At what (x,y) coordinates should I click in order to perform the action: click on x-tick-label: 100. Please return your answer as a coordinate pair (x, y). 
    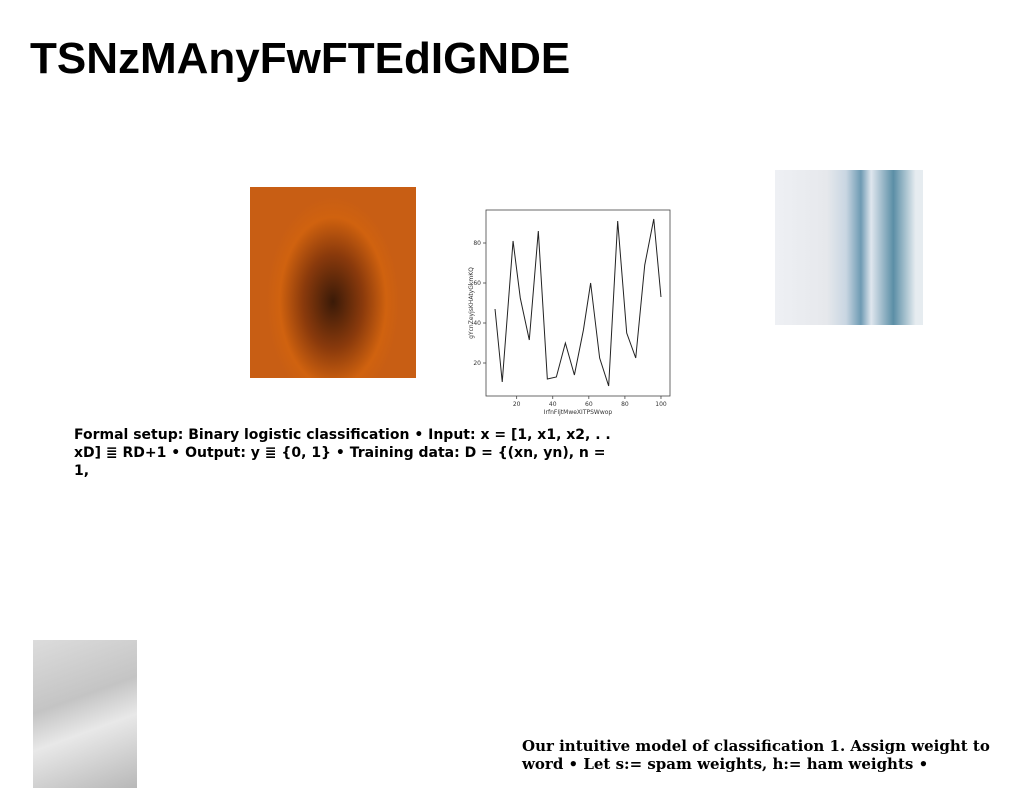
    Looking at the image, I should click on (661, 404).